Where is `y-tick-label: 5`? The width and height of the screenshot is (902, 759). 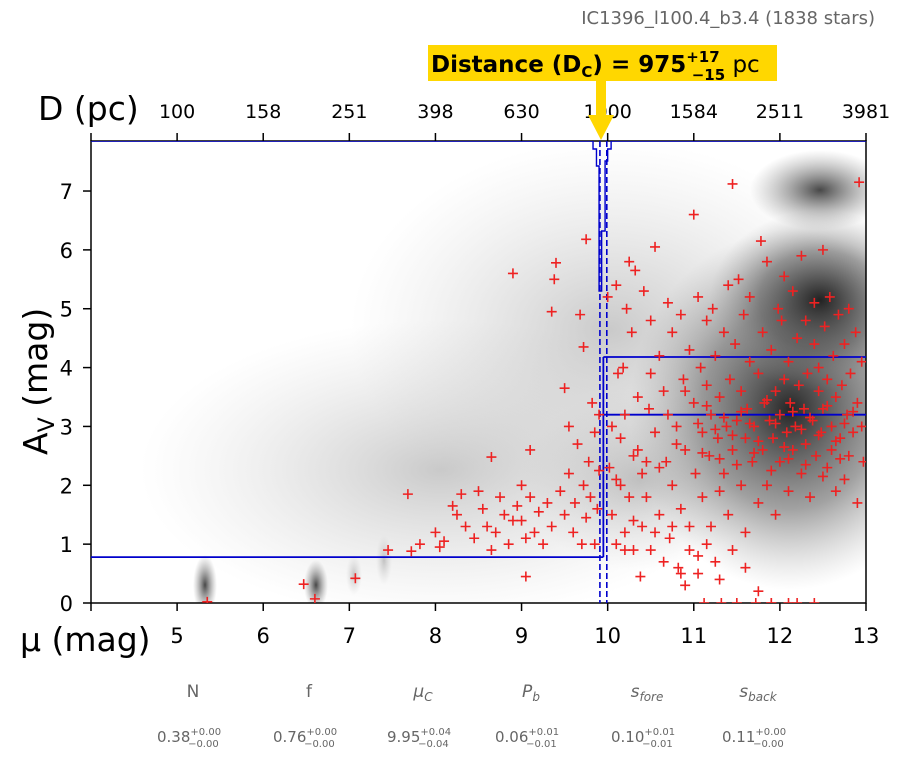 y-tick-label: 5 is located at coordinates (66, 310).